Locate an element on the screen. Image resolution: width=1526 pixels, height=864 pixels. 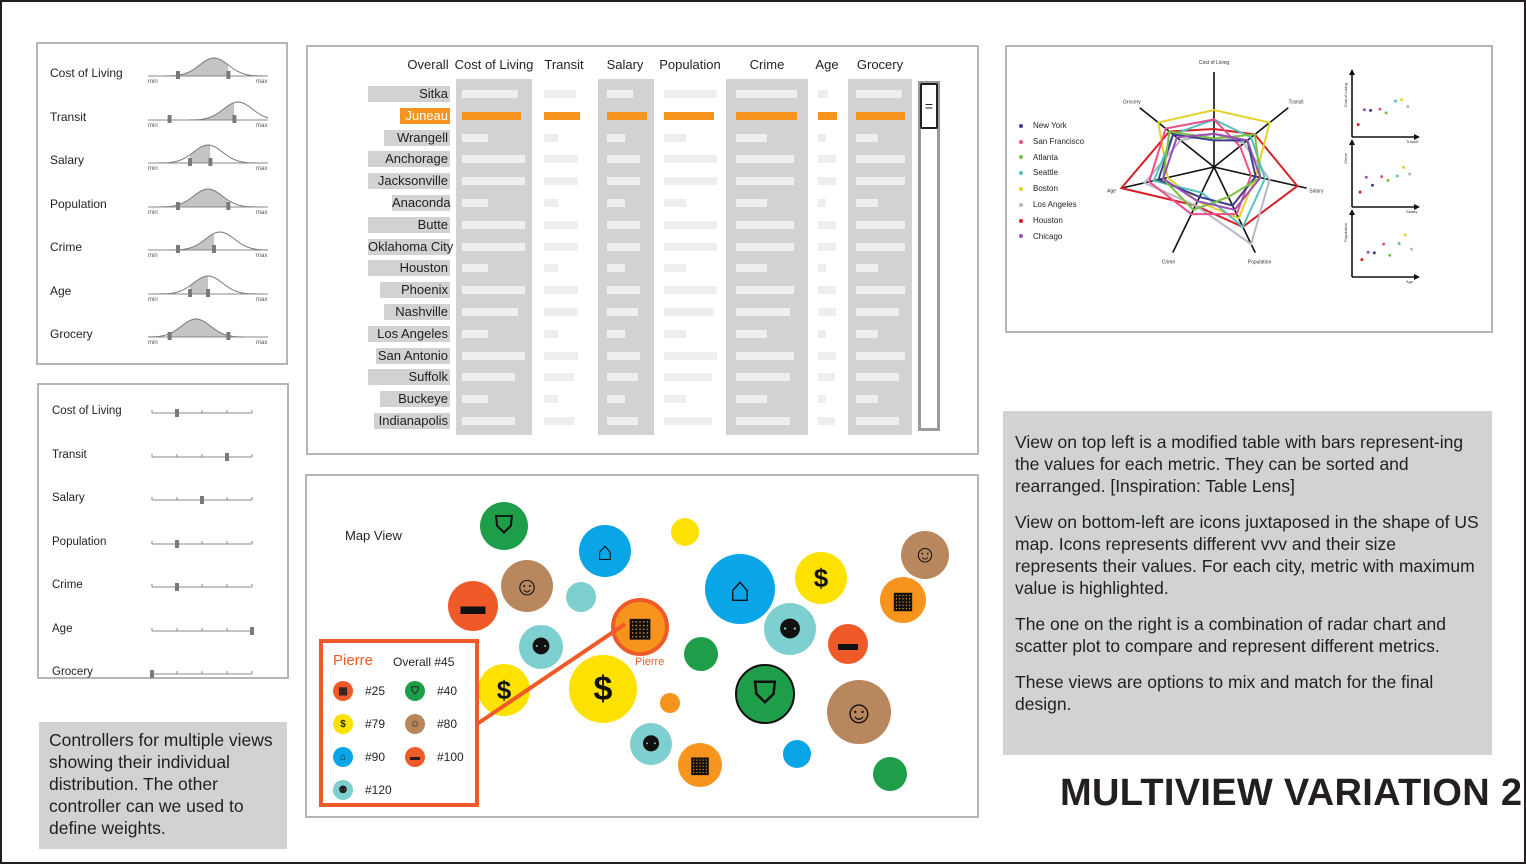
city-row-label: Indianapolis is located at coordinates (412, 421).